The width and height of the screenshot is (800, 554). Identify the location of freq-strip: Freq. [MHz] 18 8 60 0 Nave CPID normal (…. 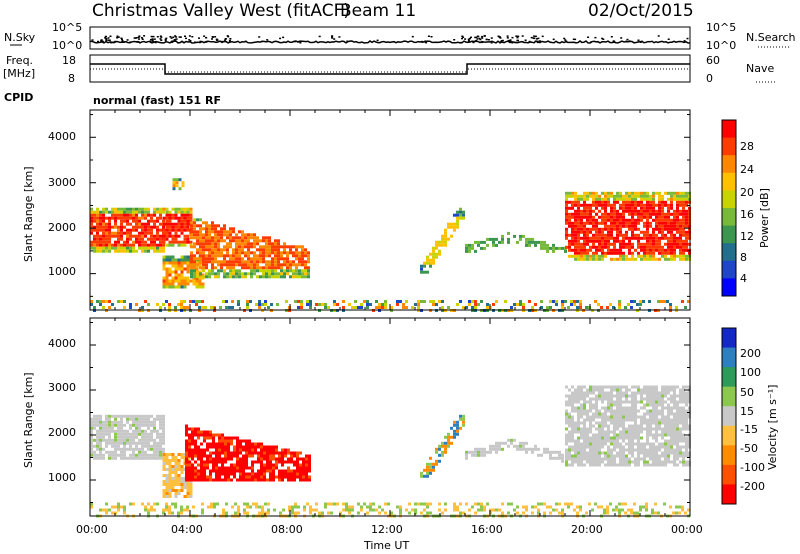
(389, 80).